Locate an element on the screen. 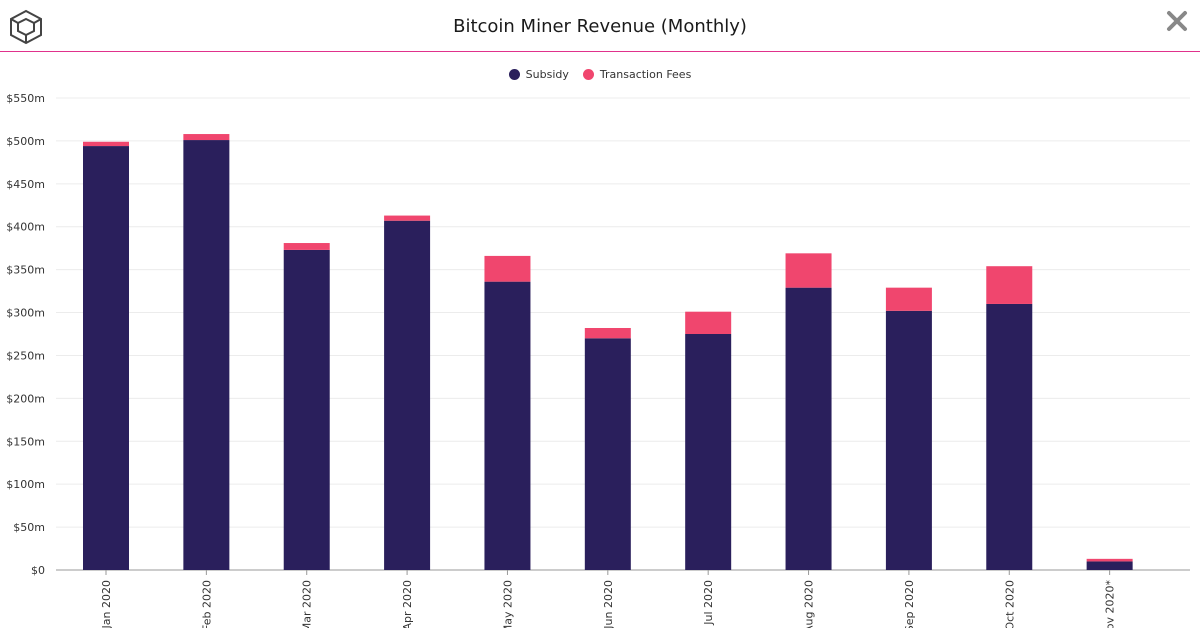 The width and height of the screenshot is (1200, 628). legend-marker-subsidy is located at coordinates (514, 74).